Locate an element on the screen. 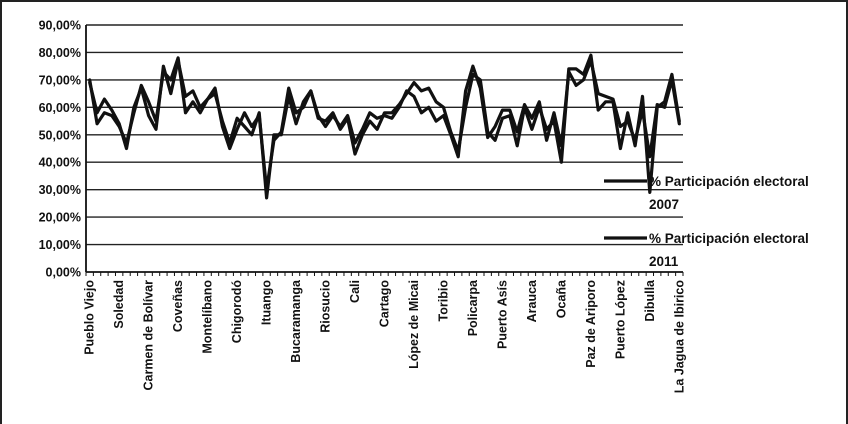  y-tick-label: 0,00% is located at coordinates (63, 273).